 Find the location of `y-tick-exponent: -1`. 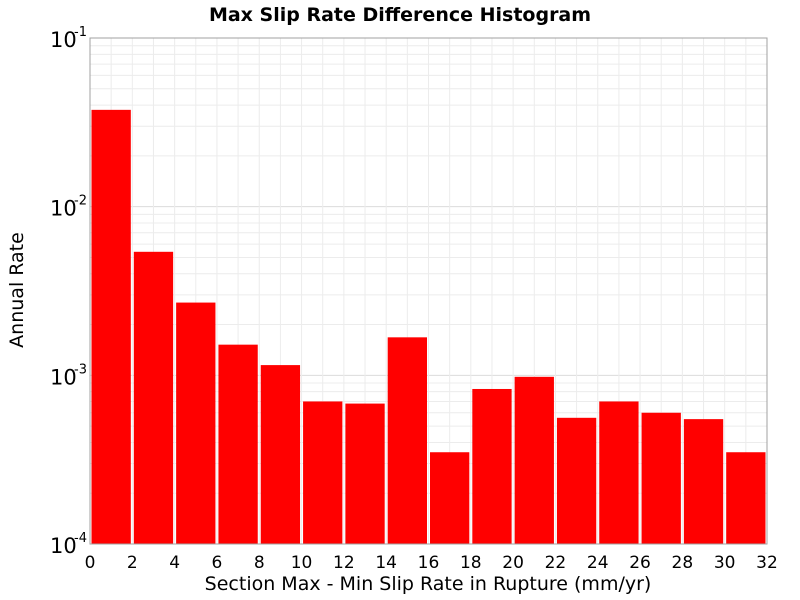

y-tick-exponent: -1 is located at coordinates (80, 32).